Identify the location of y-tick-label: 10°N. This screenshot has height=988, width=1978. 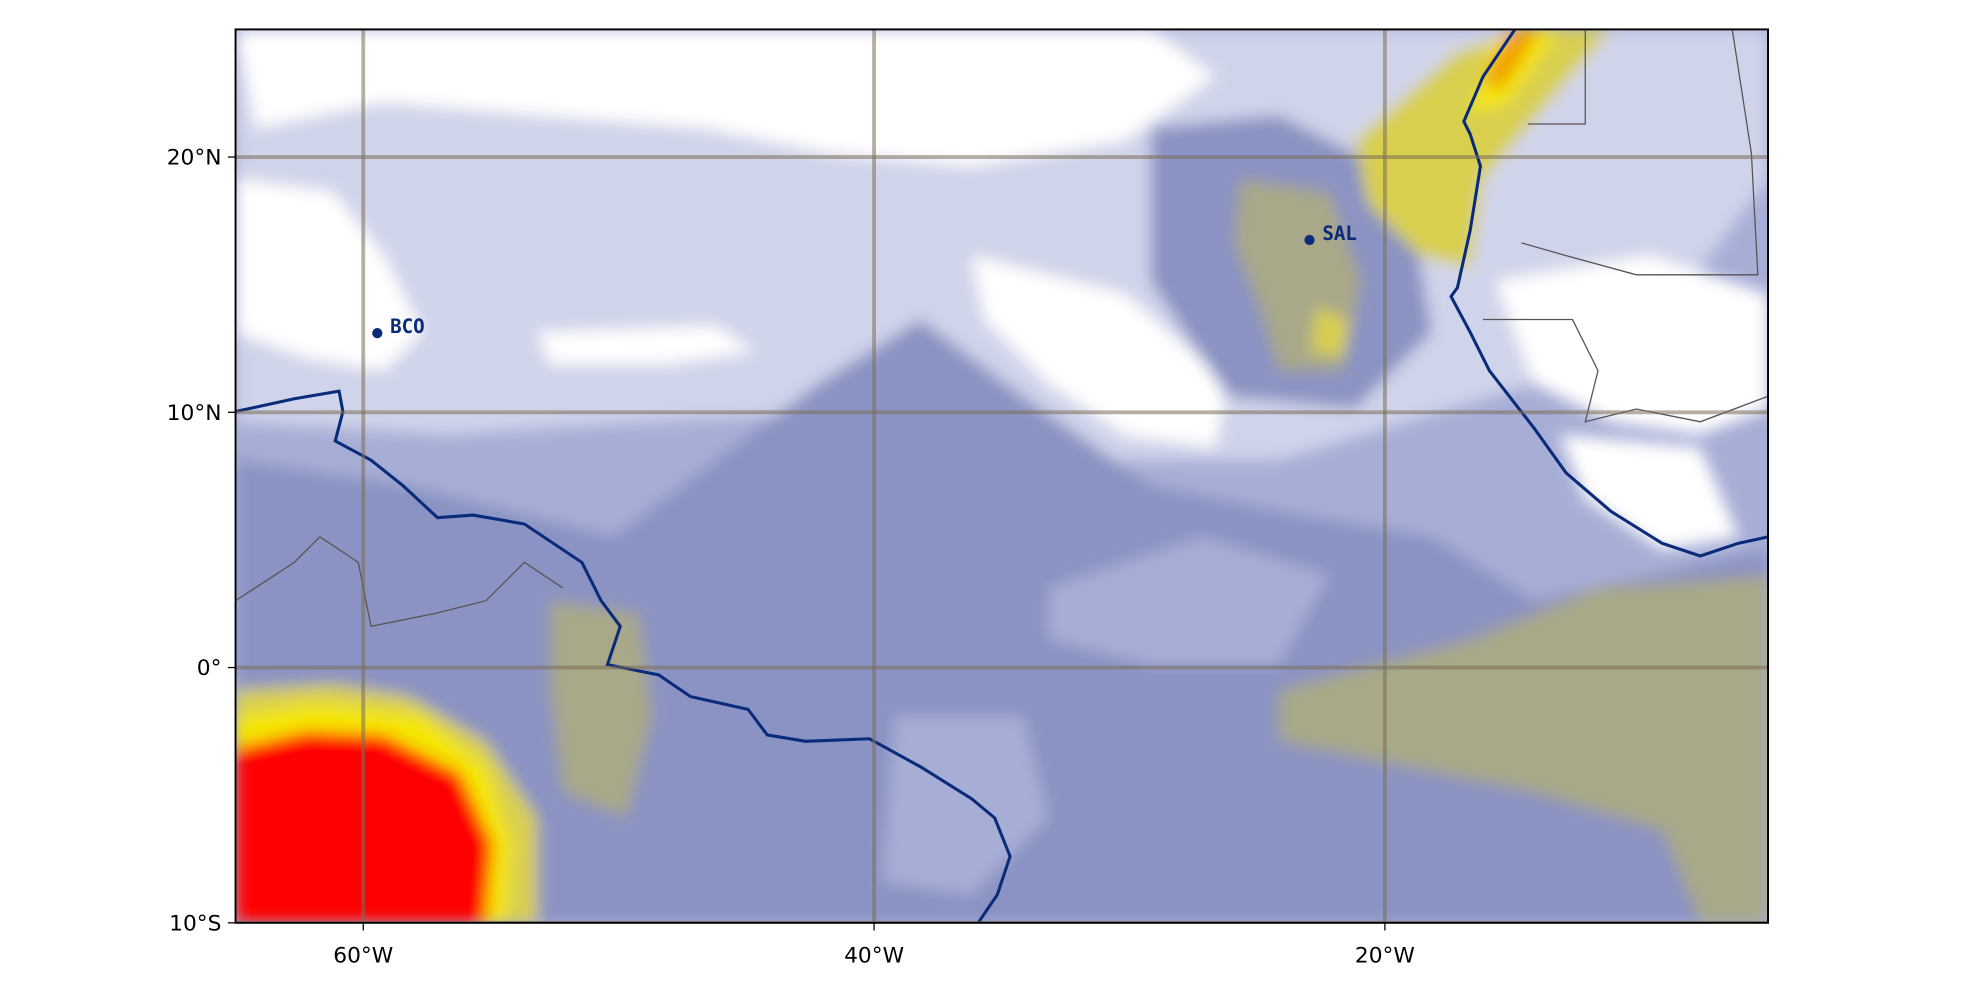
(194, 413).